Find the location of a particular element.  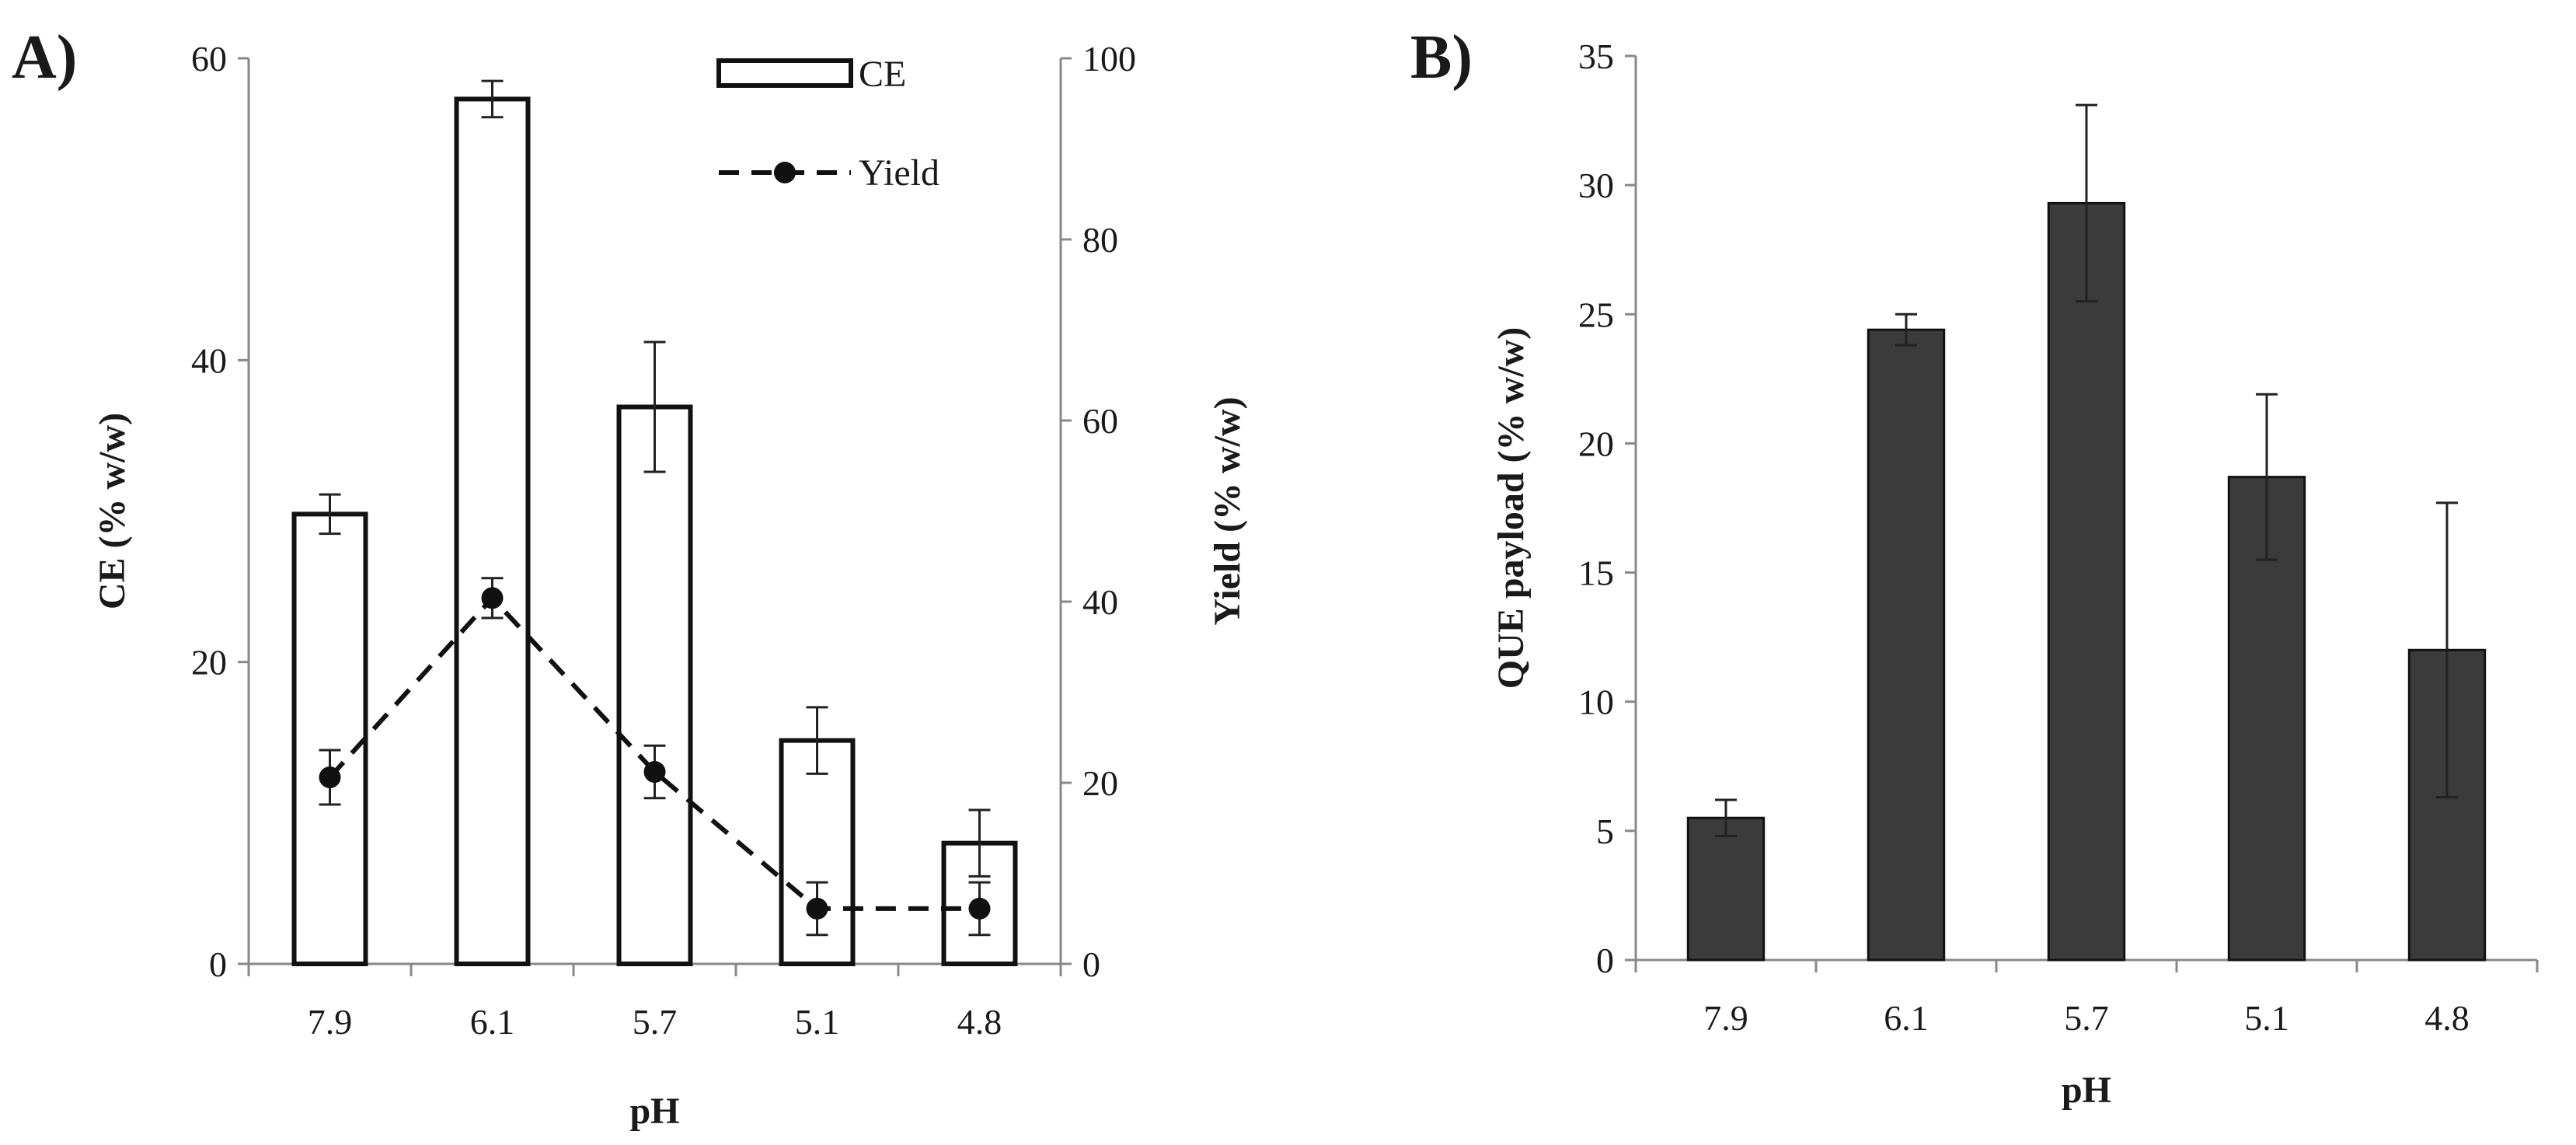

panel-b-y-tick-label: 35 is located at coordinates (1596, 56).